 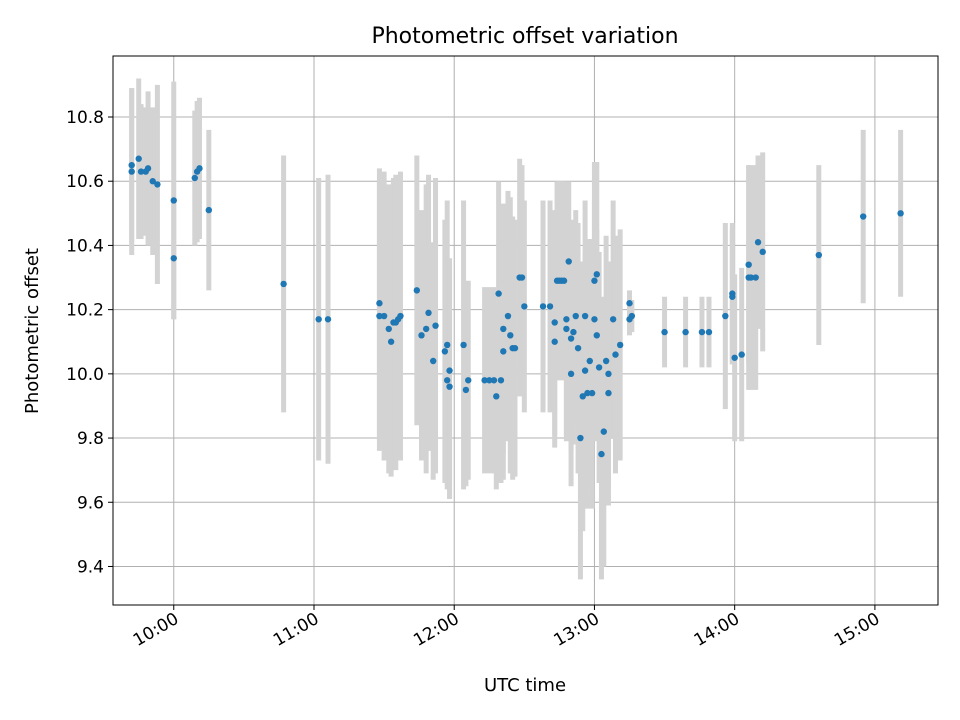 I want to click on y-tick-label: 10.6, so click(x=85, y=182).